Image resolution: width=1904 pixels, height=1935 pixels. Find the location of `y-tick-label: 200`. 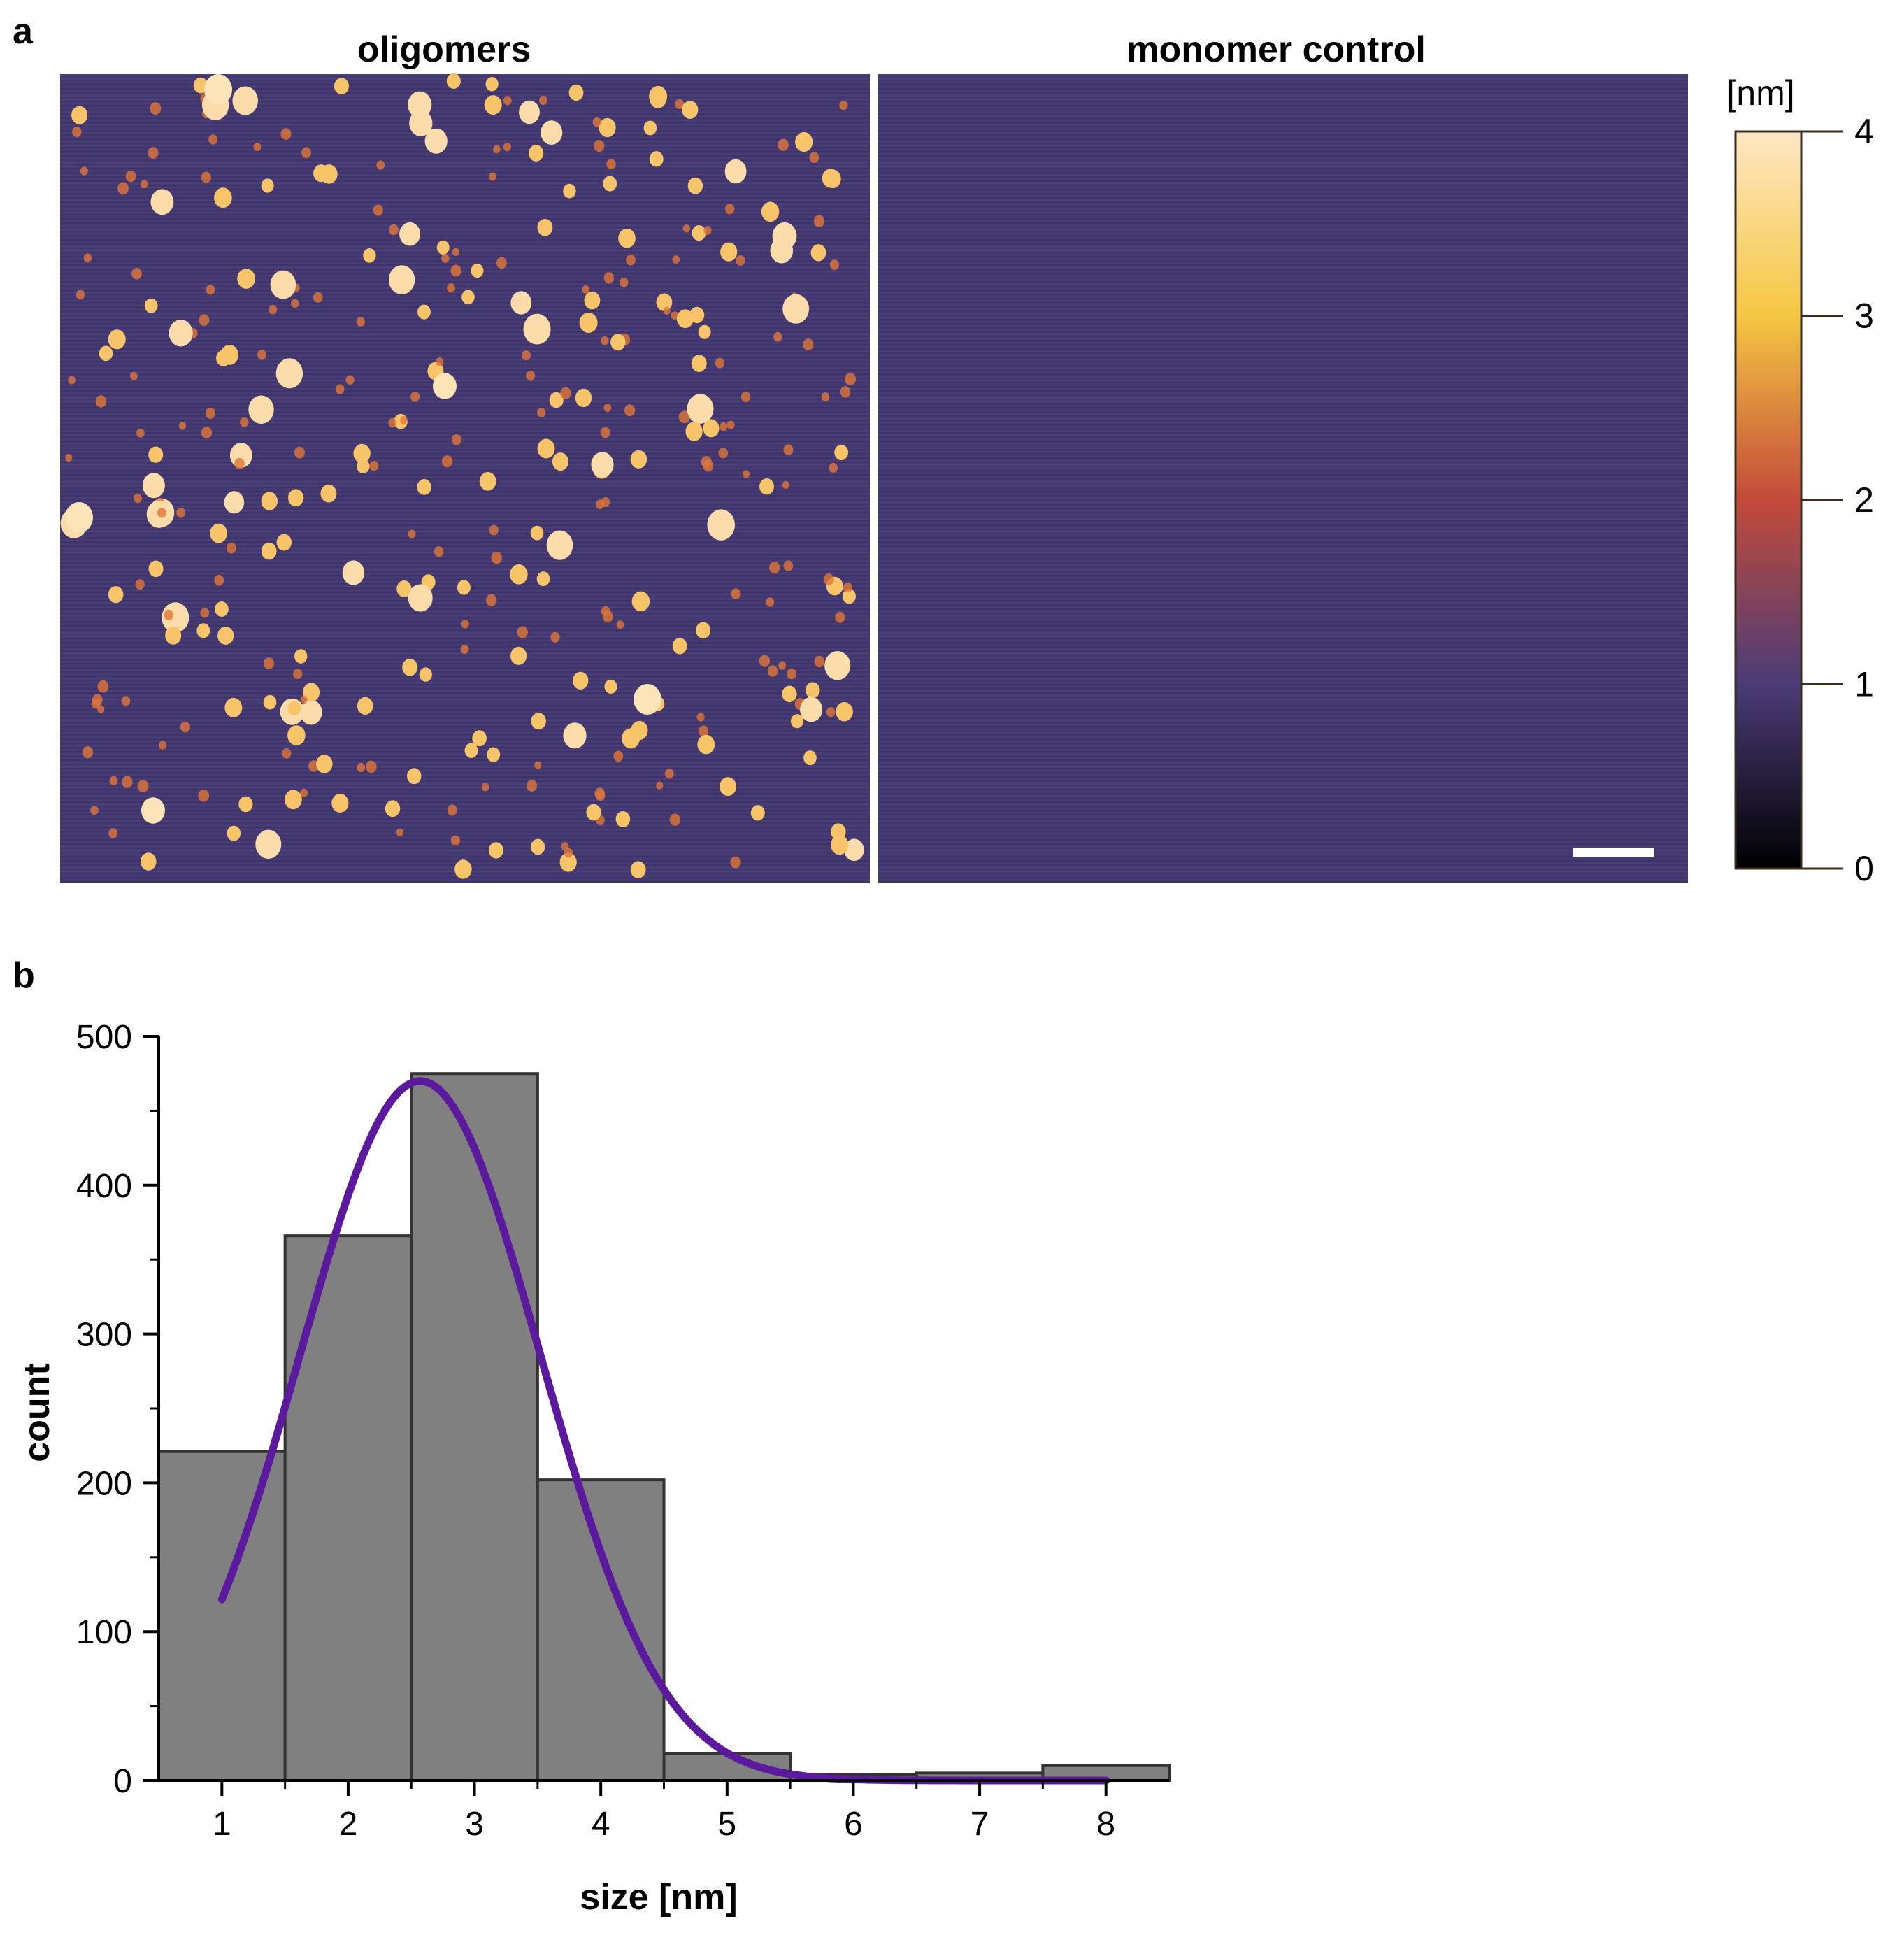

y-tick-label: 200 is located at coordinates (104, 1484).